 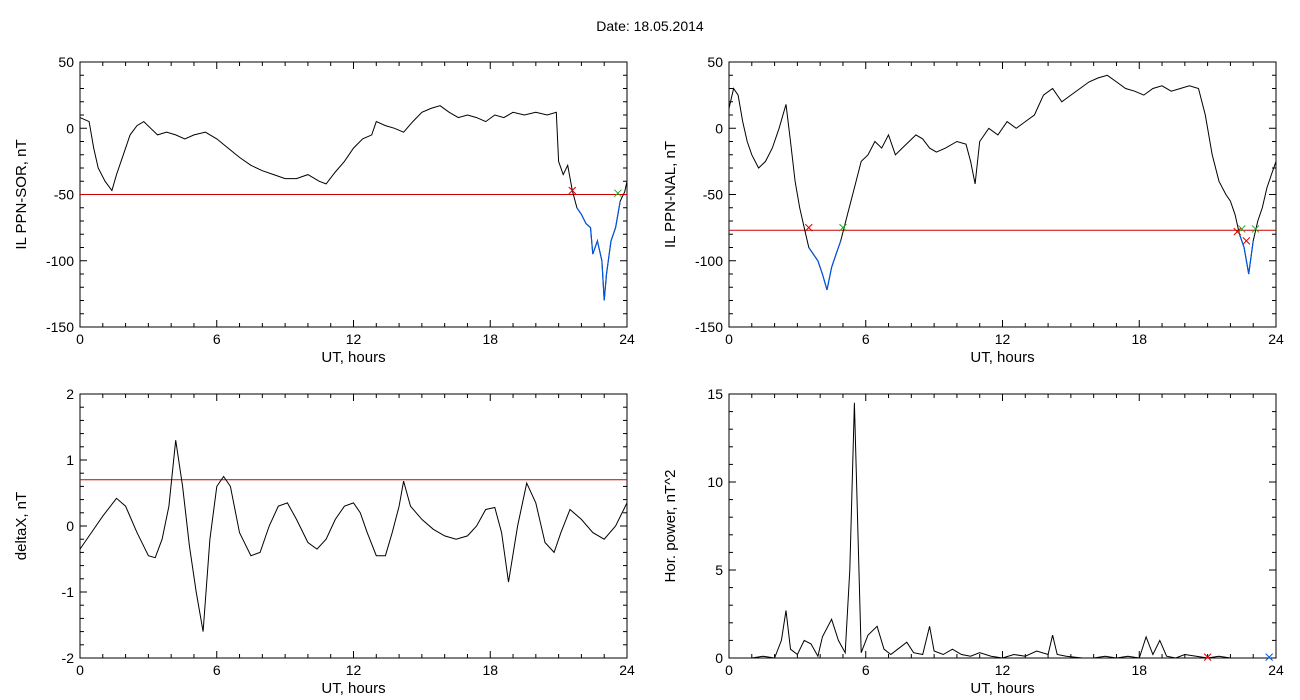 I want to click on y-tick-label: 15, so click(x=715, y=394).